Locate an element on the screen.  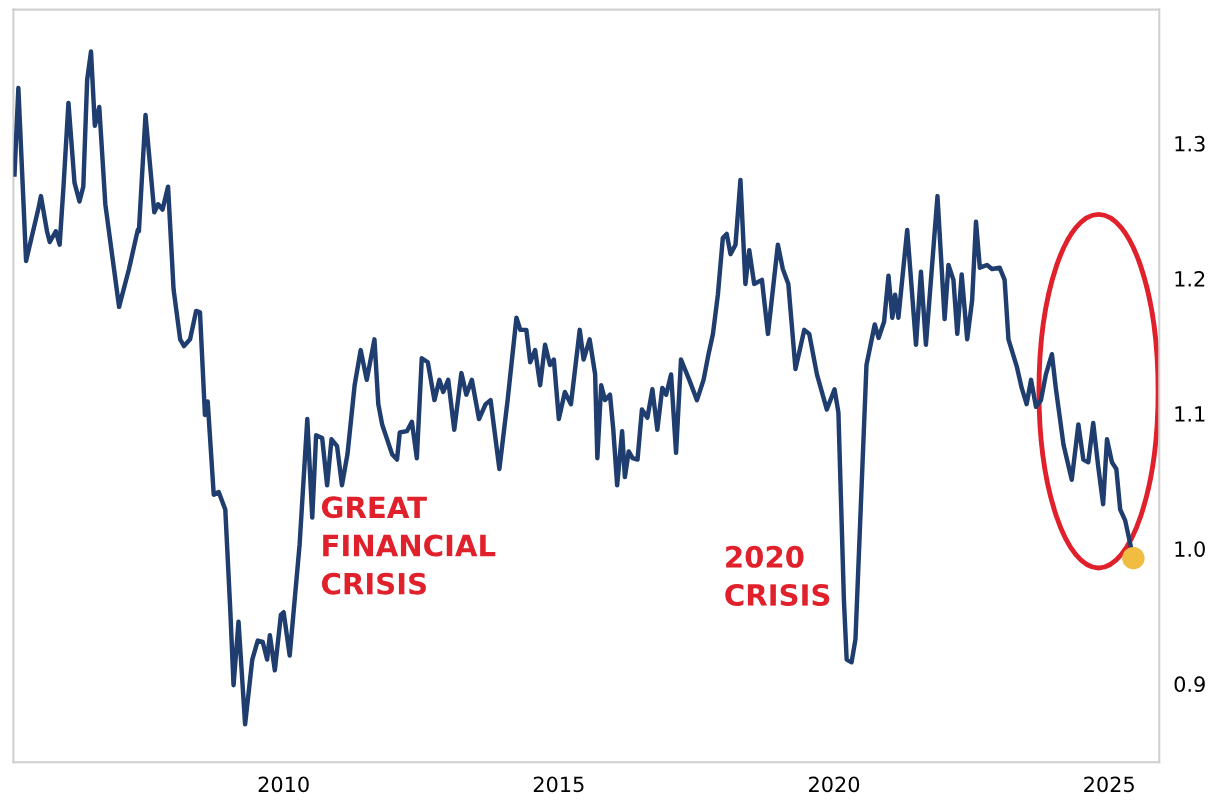
y-tick-label: 1.2 is located at coordinates (1190, 278).